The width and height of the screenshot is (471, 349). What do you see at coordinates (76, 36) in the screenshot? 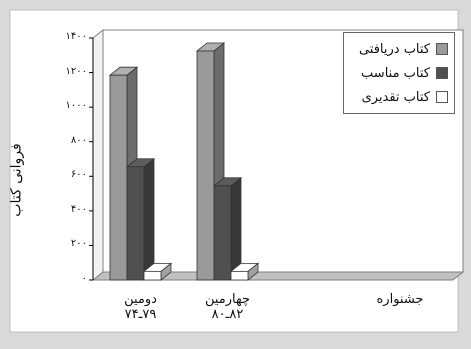
I see `y-tick-label: ۱۴۰۰` at bounding box center [76, 36].